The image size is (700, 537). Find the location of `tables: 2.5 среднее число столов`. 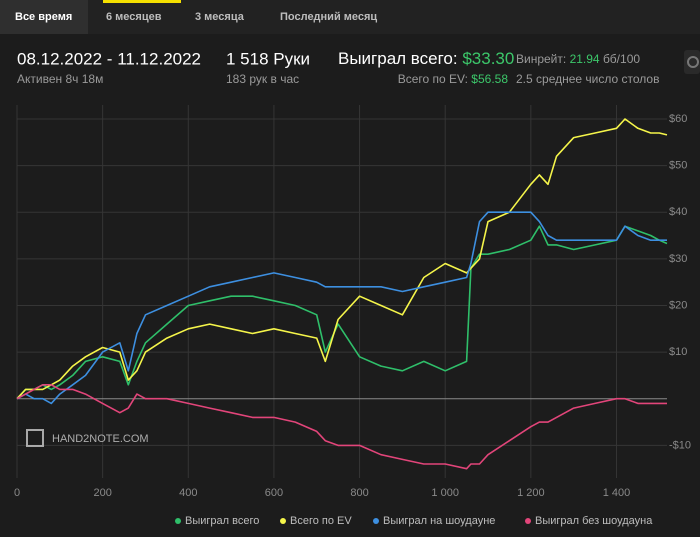

tables: 2.5 среднее число столов is located at coordinates (587, 79).